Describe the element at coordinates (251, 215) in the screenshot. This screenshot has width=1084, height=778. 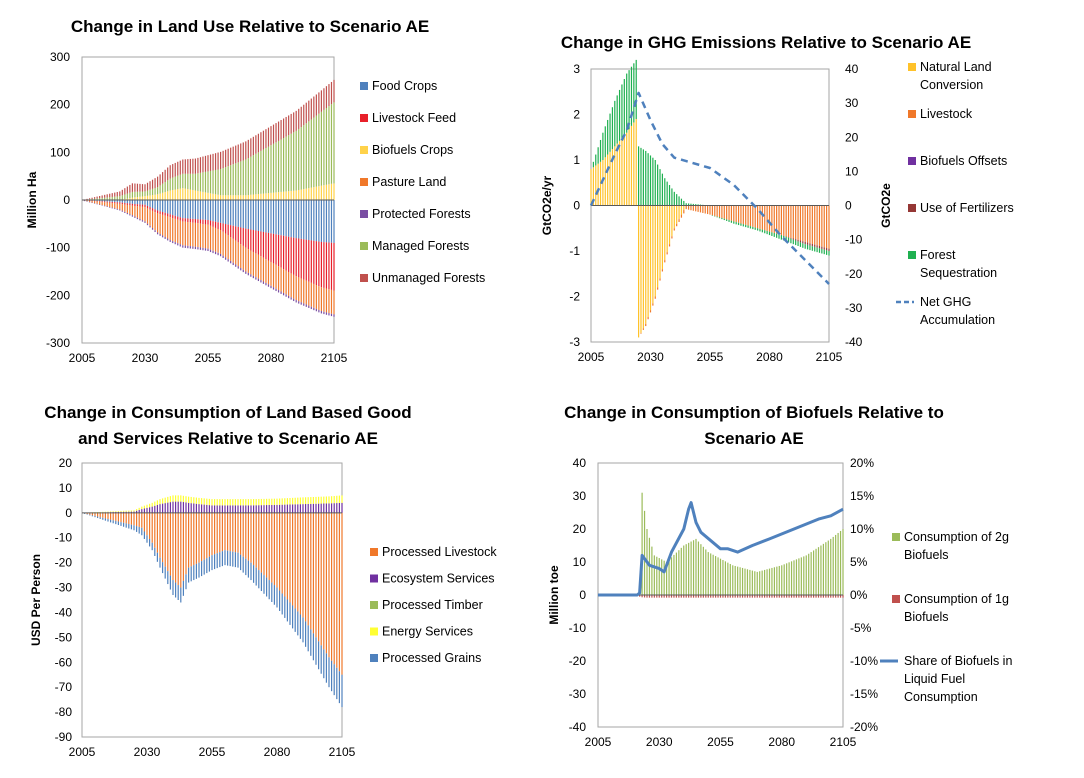
I see `bar-food-crops-2072` at that location.